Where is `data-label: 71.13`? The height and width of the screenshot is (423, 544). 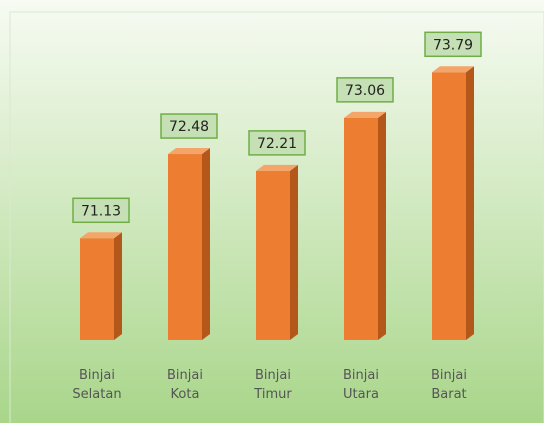
data-label: 71.13 is located at coordinates (101, 211).